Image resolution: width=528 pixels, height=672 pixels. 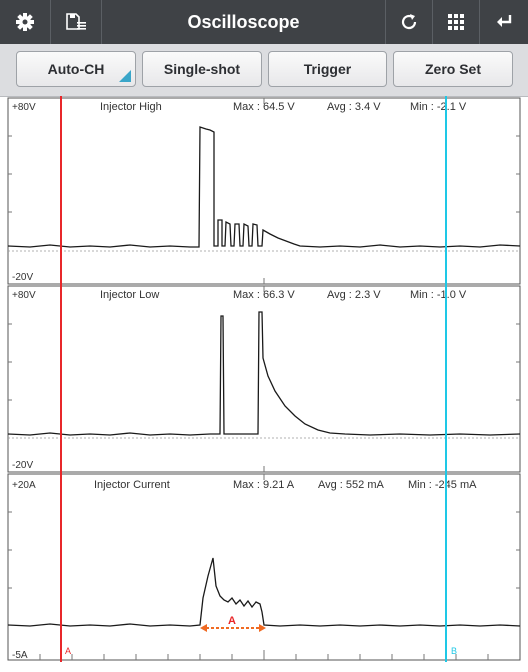 I want to click on panel-channel-name: Injector High, so click(x=131, y=107).